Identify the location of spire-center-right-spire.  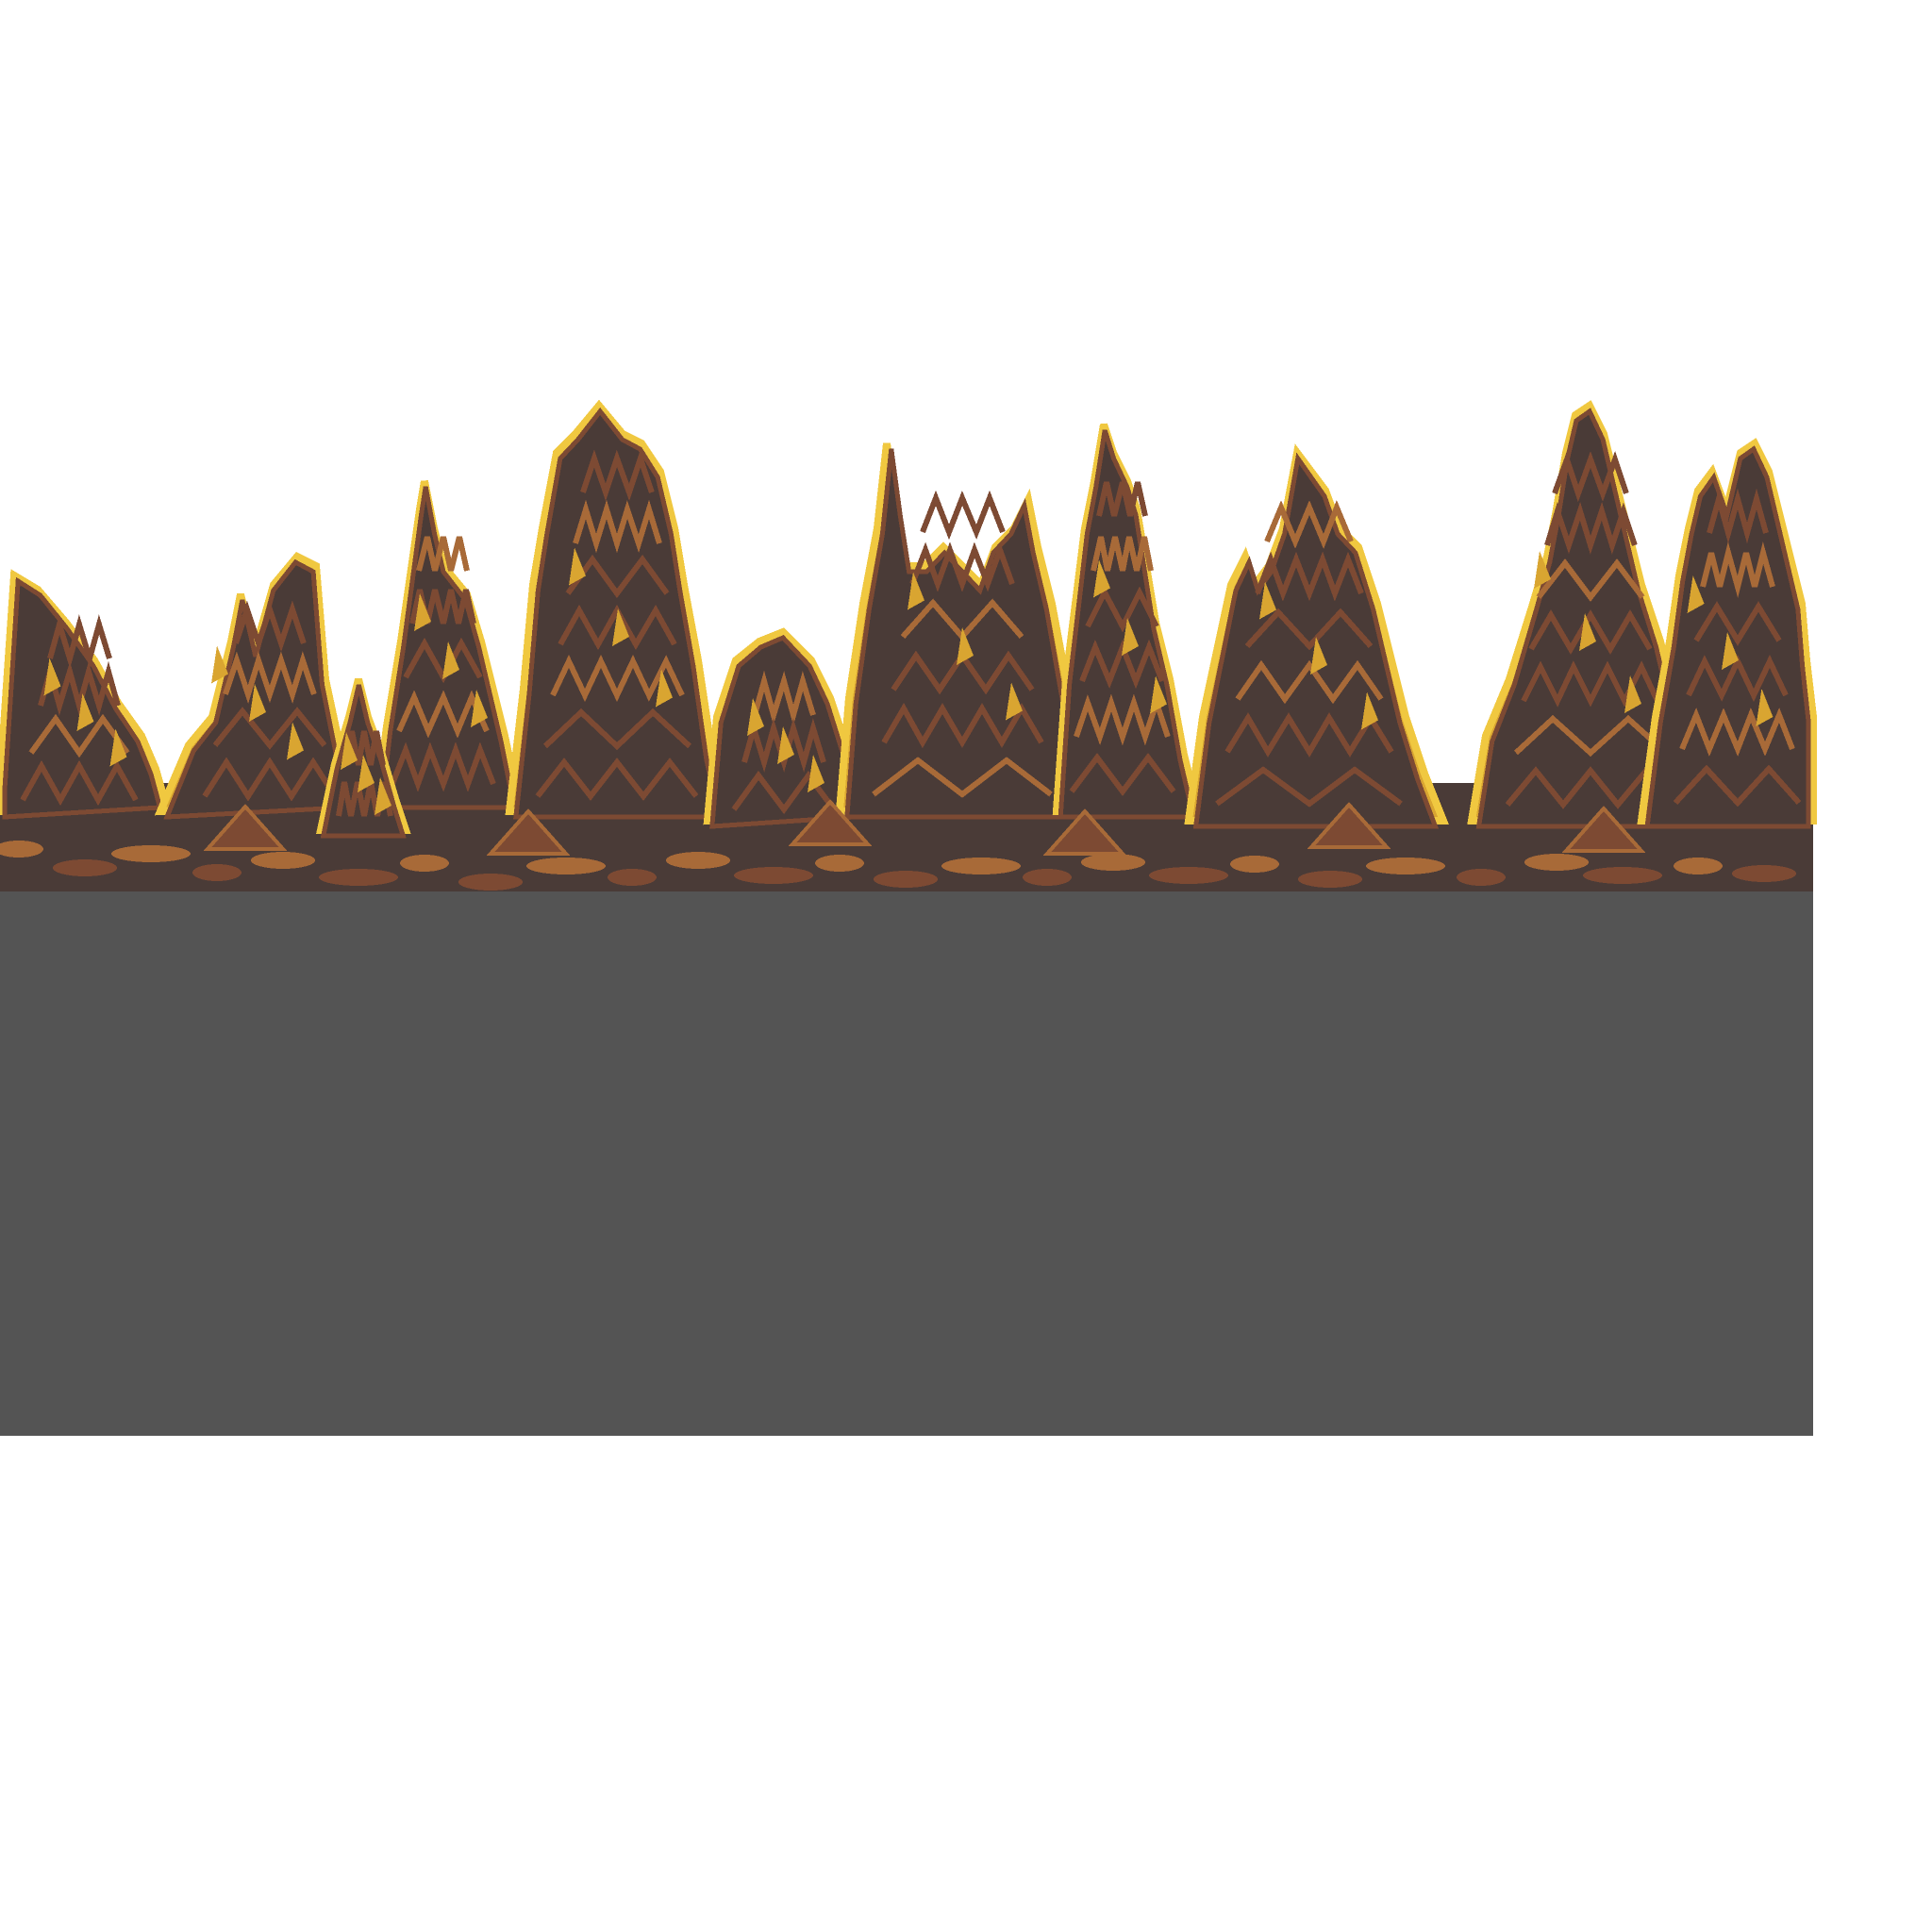
(1317, 636).